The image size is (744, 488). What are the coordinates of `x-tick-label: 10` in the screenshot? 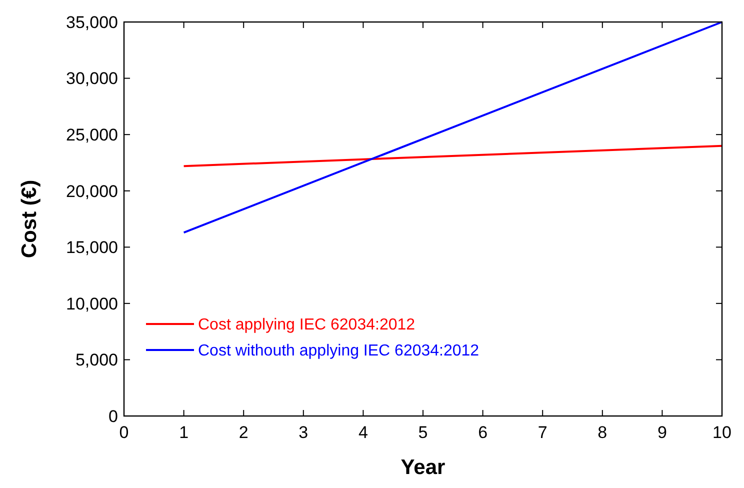 It's located at (722, 432).